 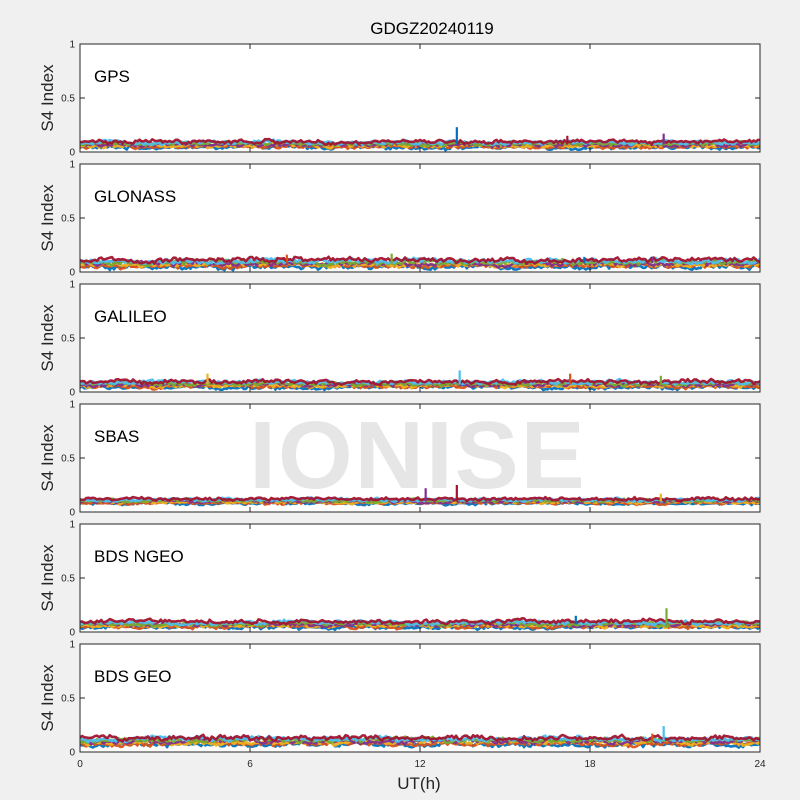 What do you see at coordinates (112, 76) in the screenshot?
I see `panel-label: GPS` at bounding box center [112, 76].